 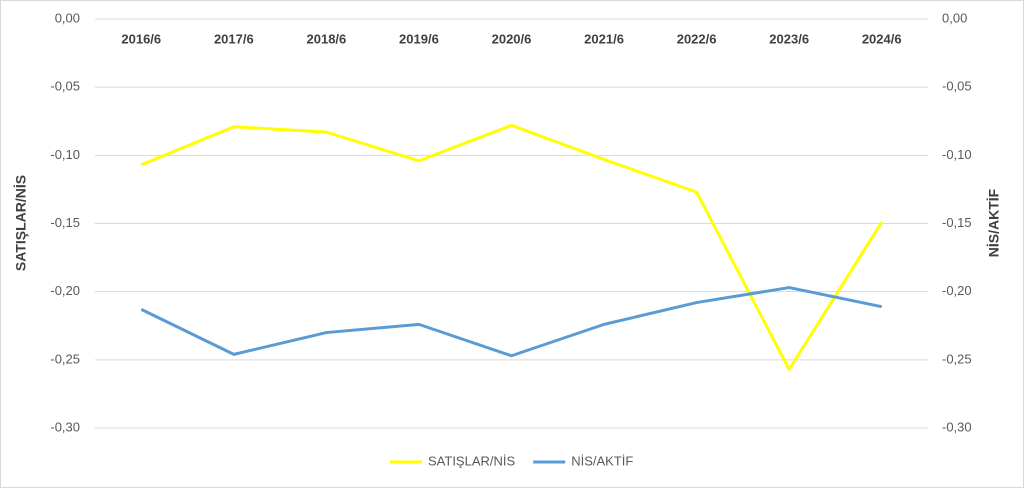 I want to click on x-tick-label: 2021/6, so click(x=604, y=38).